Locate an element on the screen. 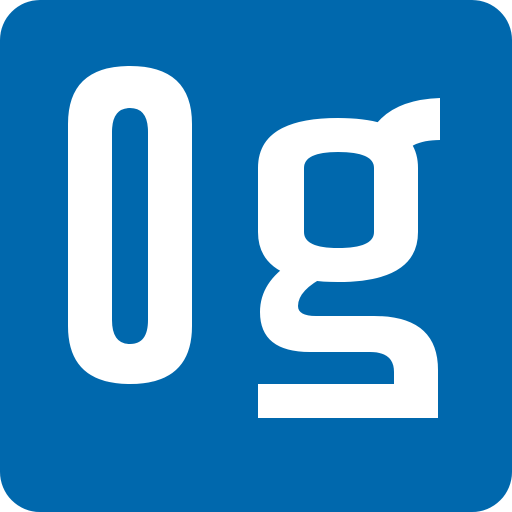 This screenshot has width=512, height=512. logo-glyph-g-tail is located at coordinates (348, 340).